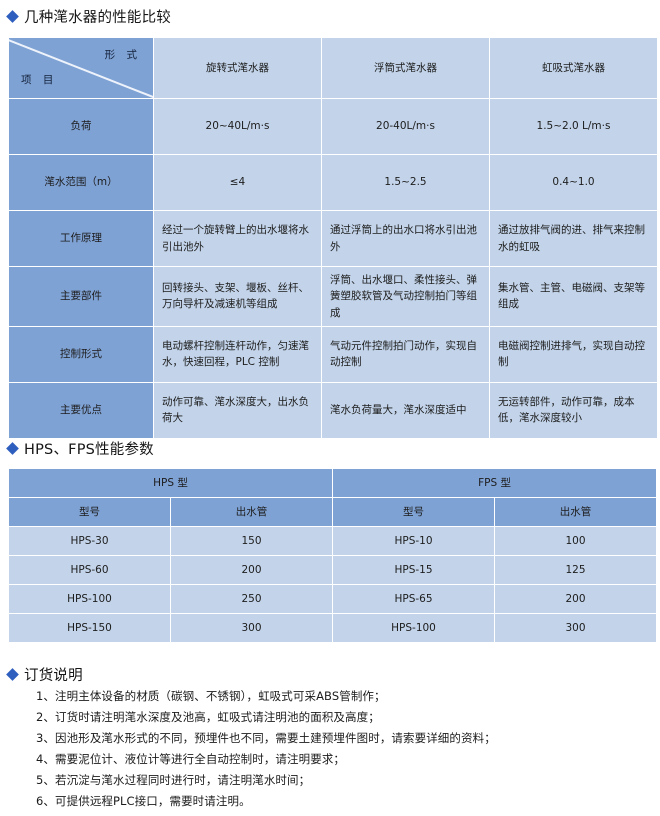 Image resolution: width=660 pixels, height=816 pixels. What do you see at coordinates (414, 599) in the screenshot?
I see `row-cell: HPS-65` at bounding box center [414, 599].